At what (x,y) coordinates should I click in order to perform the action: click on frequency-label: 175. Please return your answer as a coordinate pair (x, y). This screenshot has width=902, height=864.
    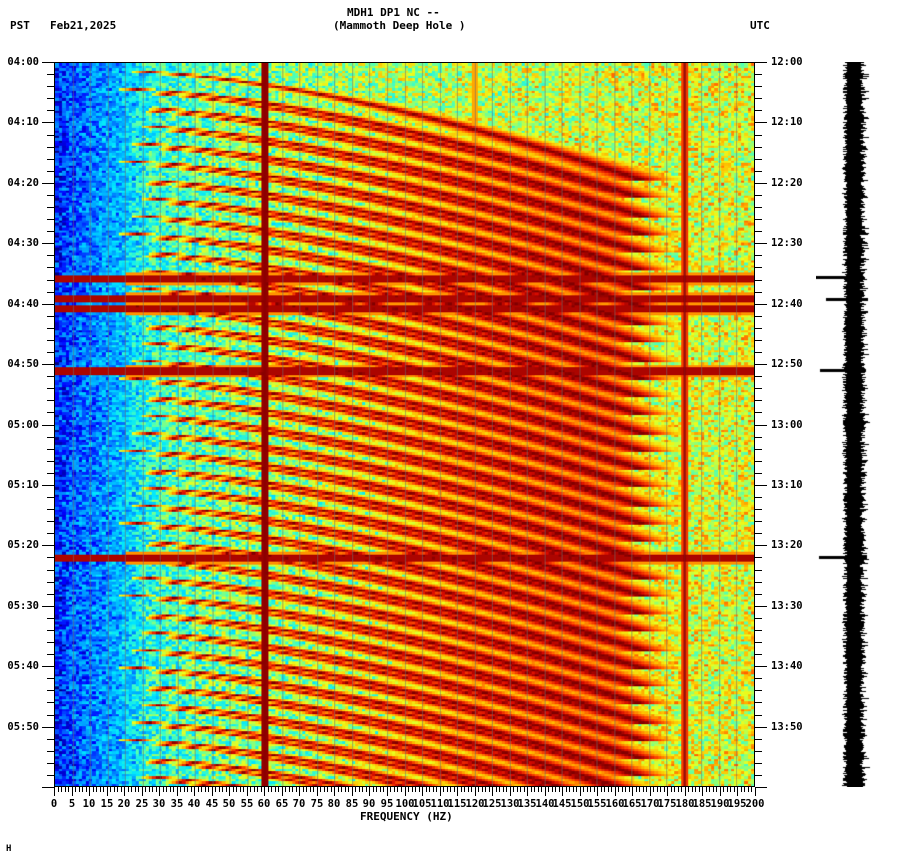
    Looking at the image, I should click on (667, 804).